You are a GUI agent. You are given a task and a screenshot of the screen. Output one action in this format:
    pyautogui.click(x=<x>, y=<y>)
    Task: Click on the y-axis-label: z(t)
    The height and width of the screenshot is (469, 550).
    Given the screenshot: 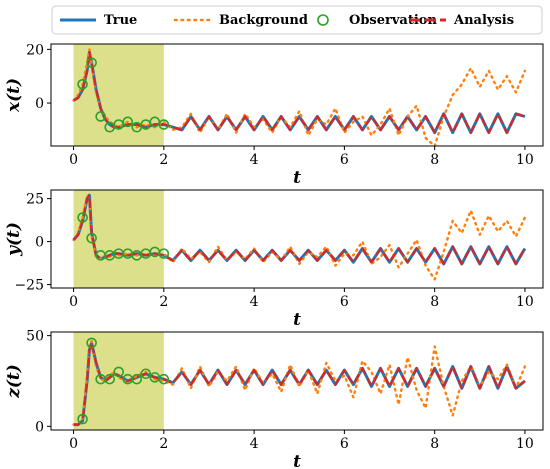 What is the action you would take?
    pyautogui.click(x=14, y=381)
    